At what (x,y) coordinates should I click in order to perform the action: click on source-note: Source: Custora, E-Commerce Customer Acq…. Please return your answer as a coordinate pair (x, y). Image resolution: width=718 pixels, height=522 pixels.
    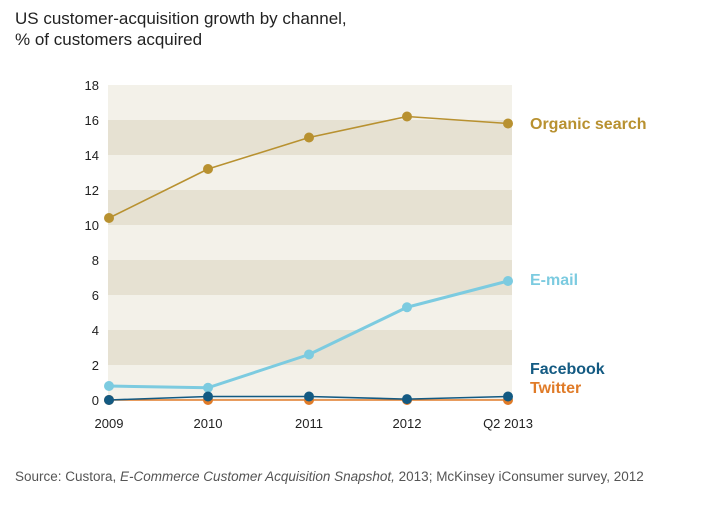
    Looking at the image, I should click on (345, 477).